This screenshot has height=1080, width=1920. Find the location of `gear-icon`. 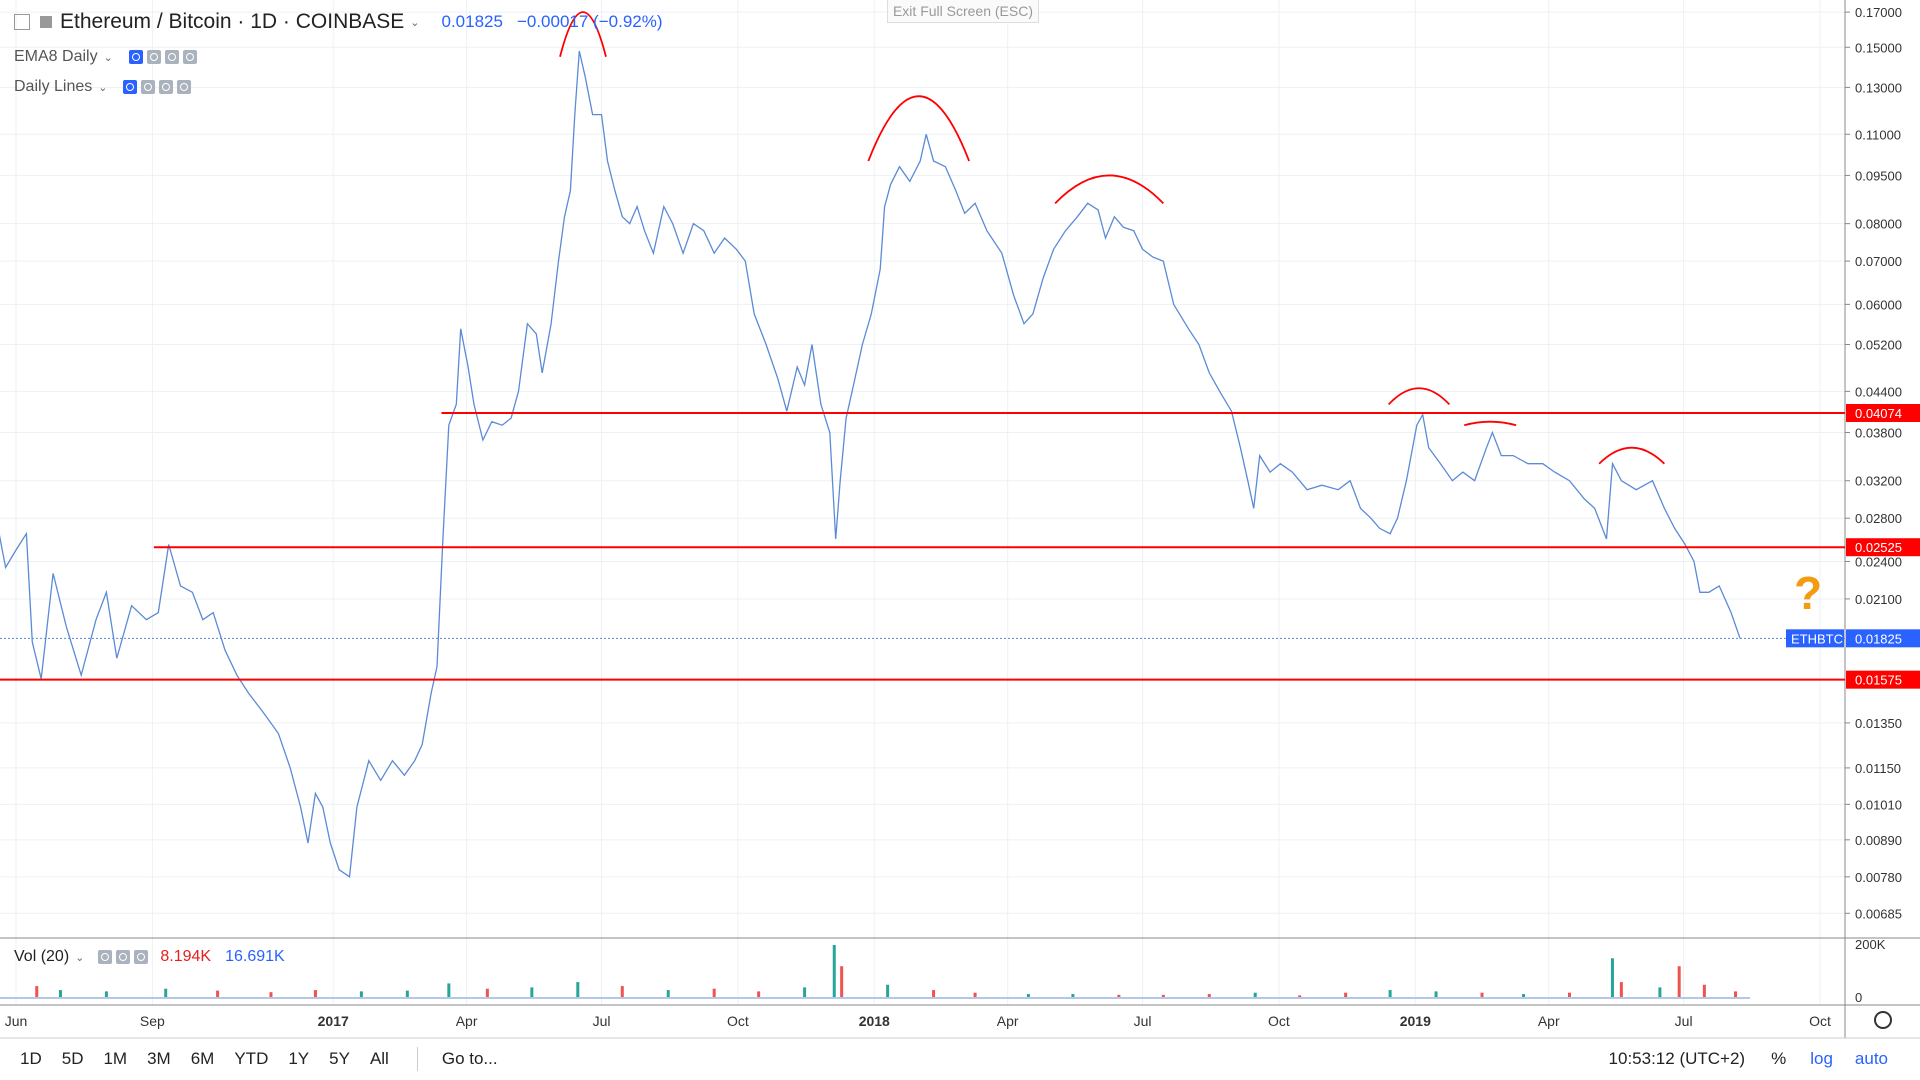

gear-icon is located at coordinates (1883, 1020).